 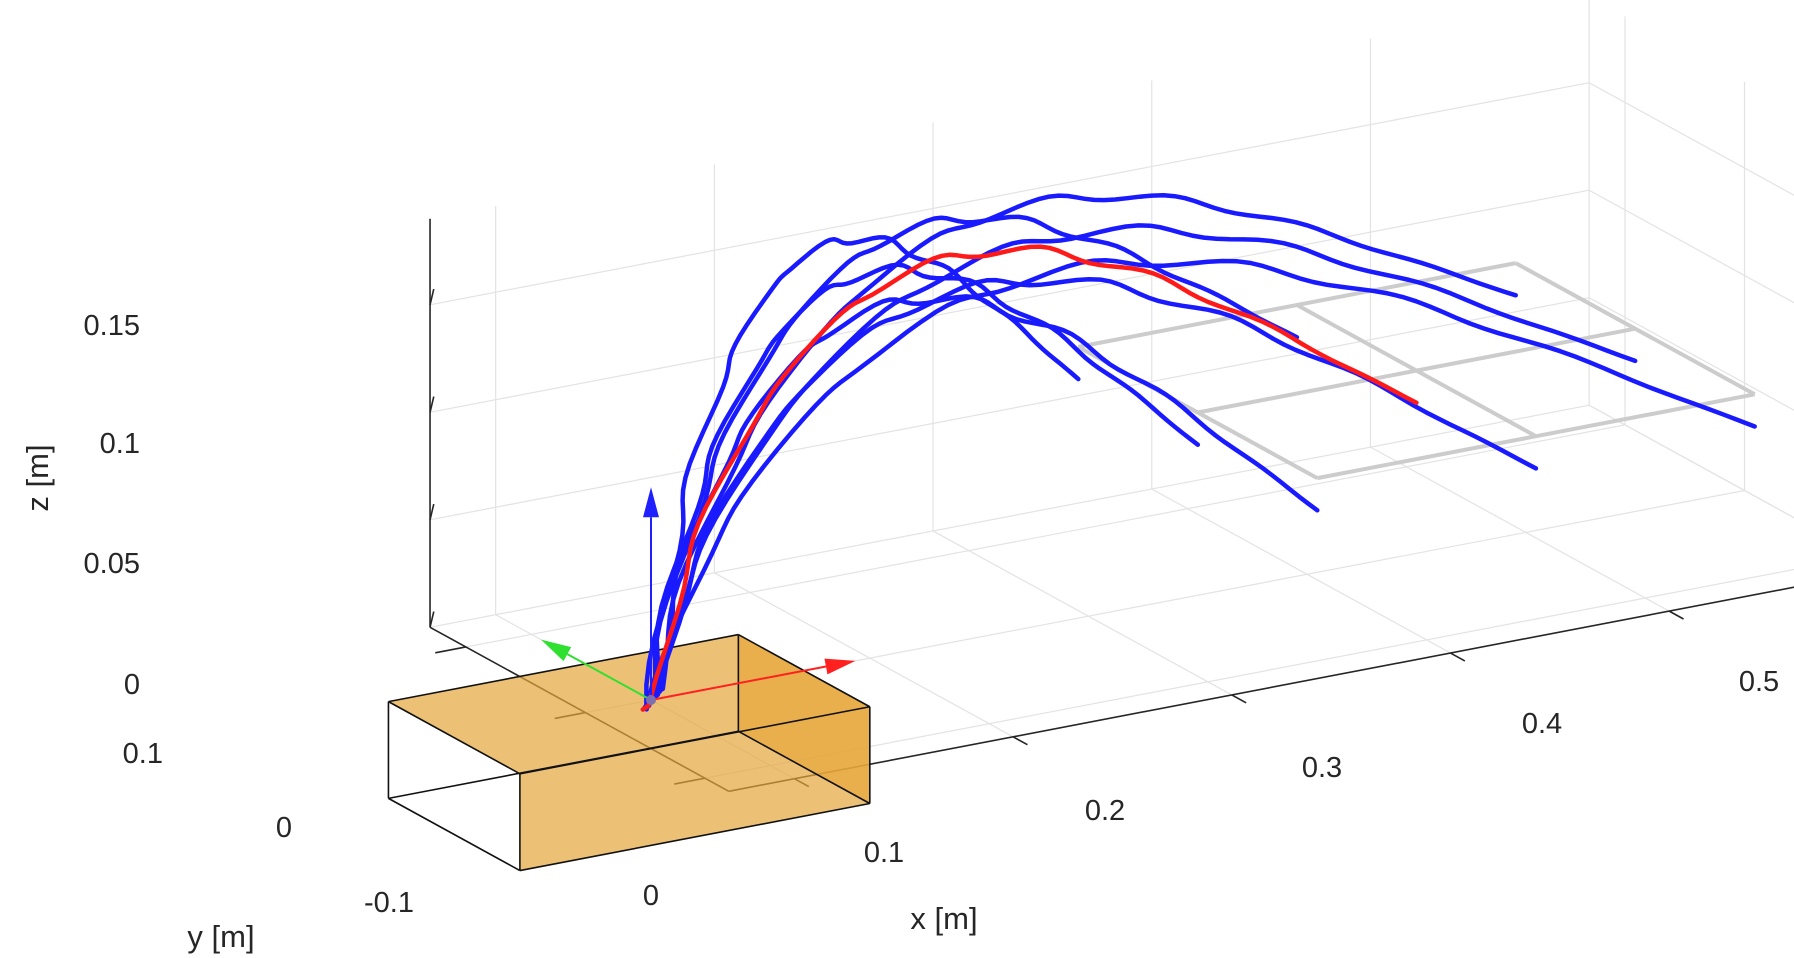 I want to click on y-axis-label: y [m], so click(x=220, y=936).